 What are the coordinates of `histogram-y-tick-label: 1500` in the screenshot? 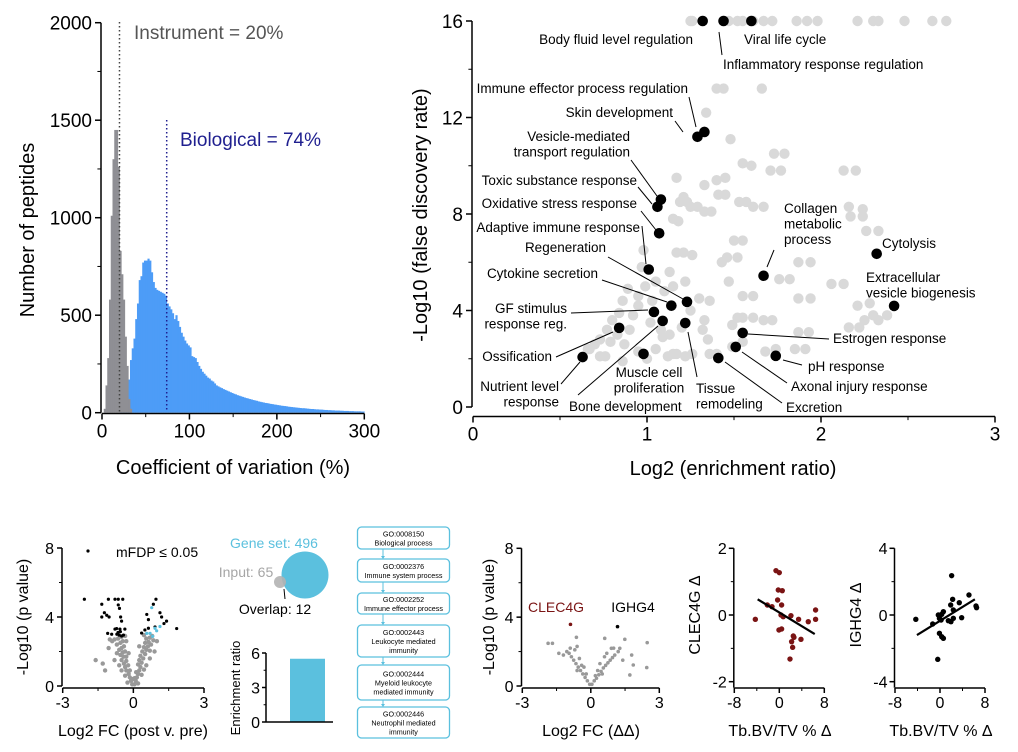 It's located at (71, 121).